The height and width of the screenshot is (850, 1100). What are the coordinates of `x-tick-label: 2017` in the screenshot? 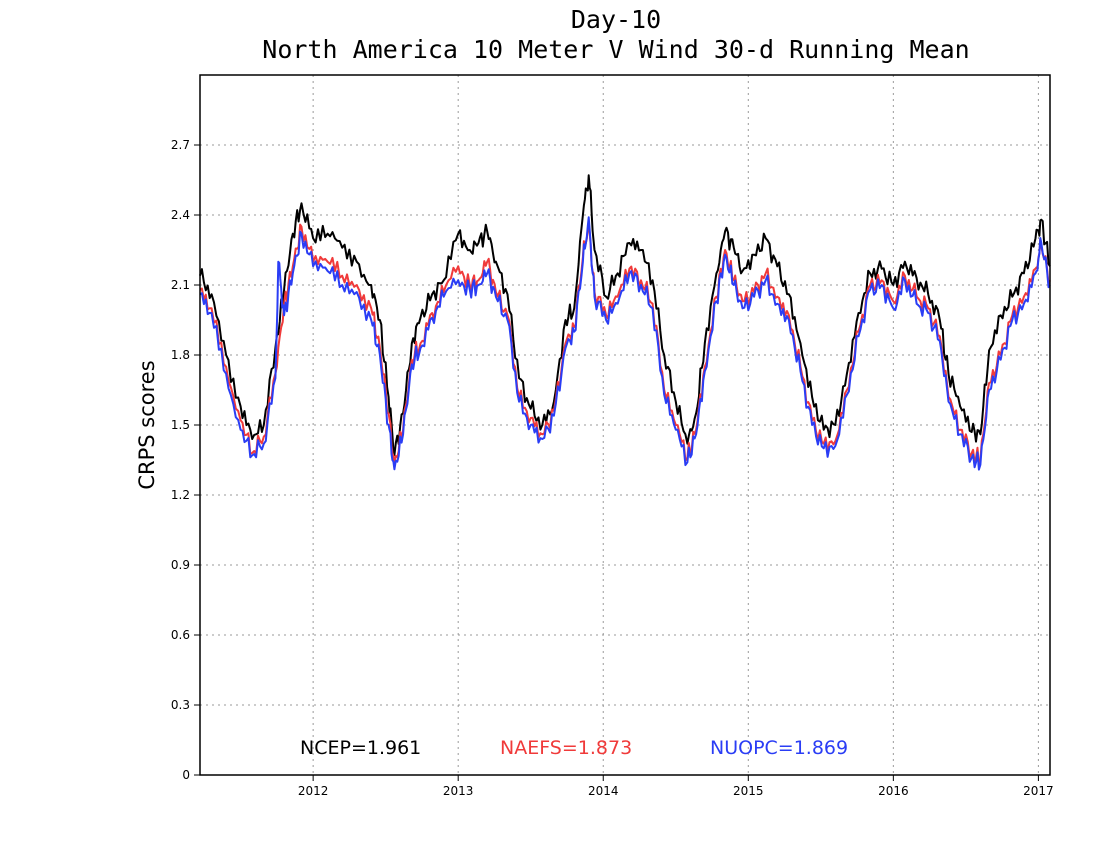 It's located at (1038, 791).